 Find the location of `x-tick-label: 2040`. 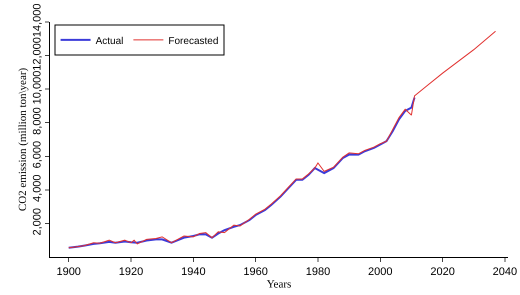

x-tick-label: 2040 is located at coordinates (505, 272).